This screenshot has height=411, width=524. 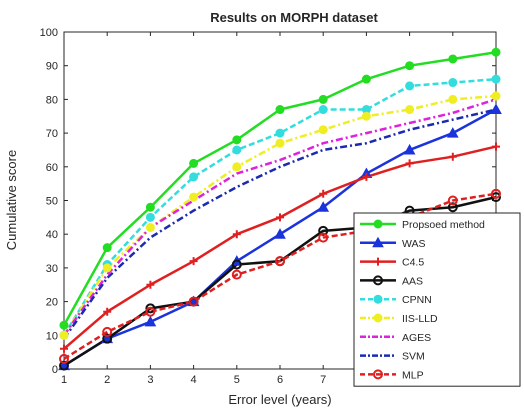 I want to click on y-tick-label: 10, so click(x=52, y=336).